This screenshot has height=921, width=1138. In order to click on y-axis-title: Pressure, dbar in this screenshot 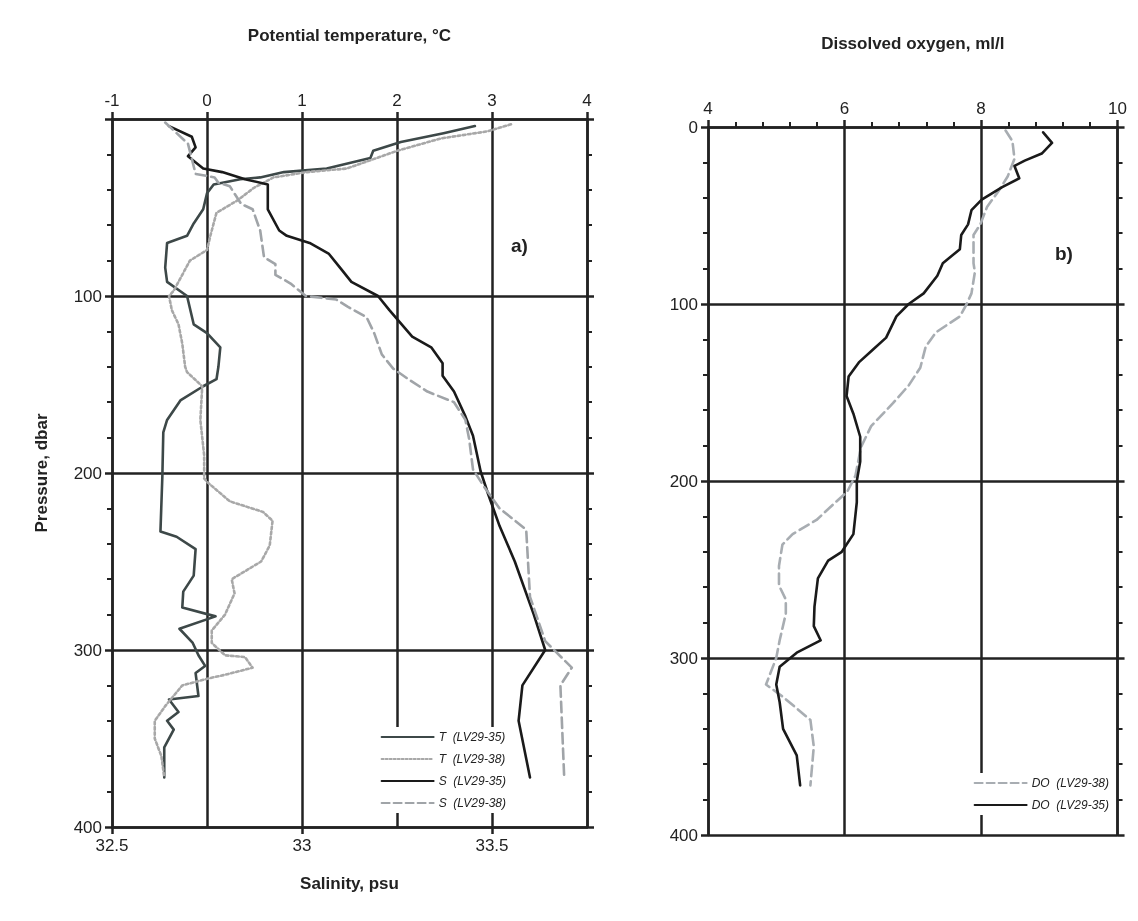, I will do `click(41, 473)`.